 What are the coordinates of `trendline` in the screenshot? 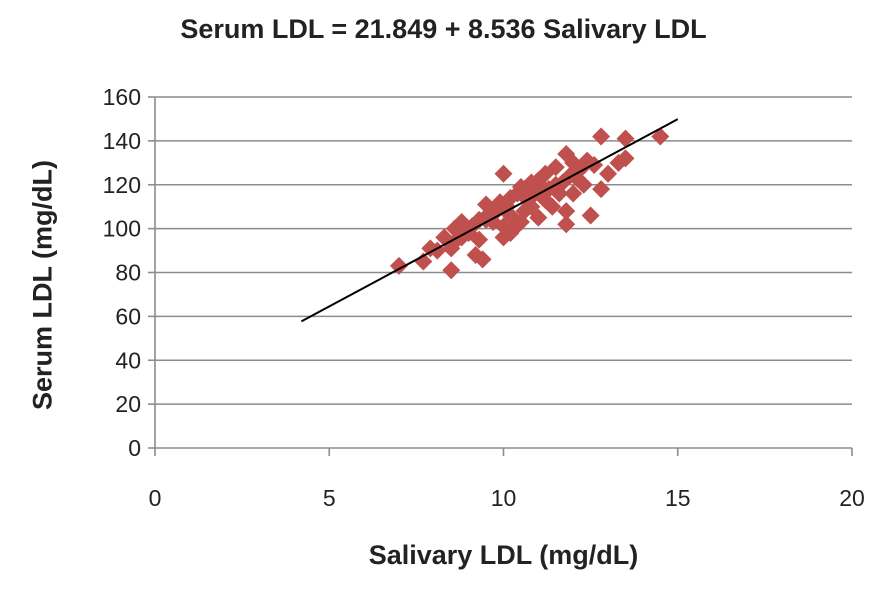 It's located at (489, 220).